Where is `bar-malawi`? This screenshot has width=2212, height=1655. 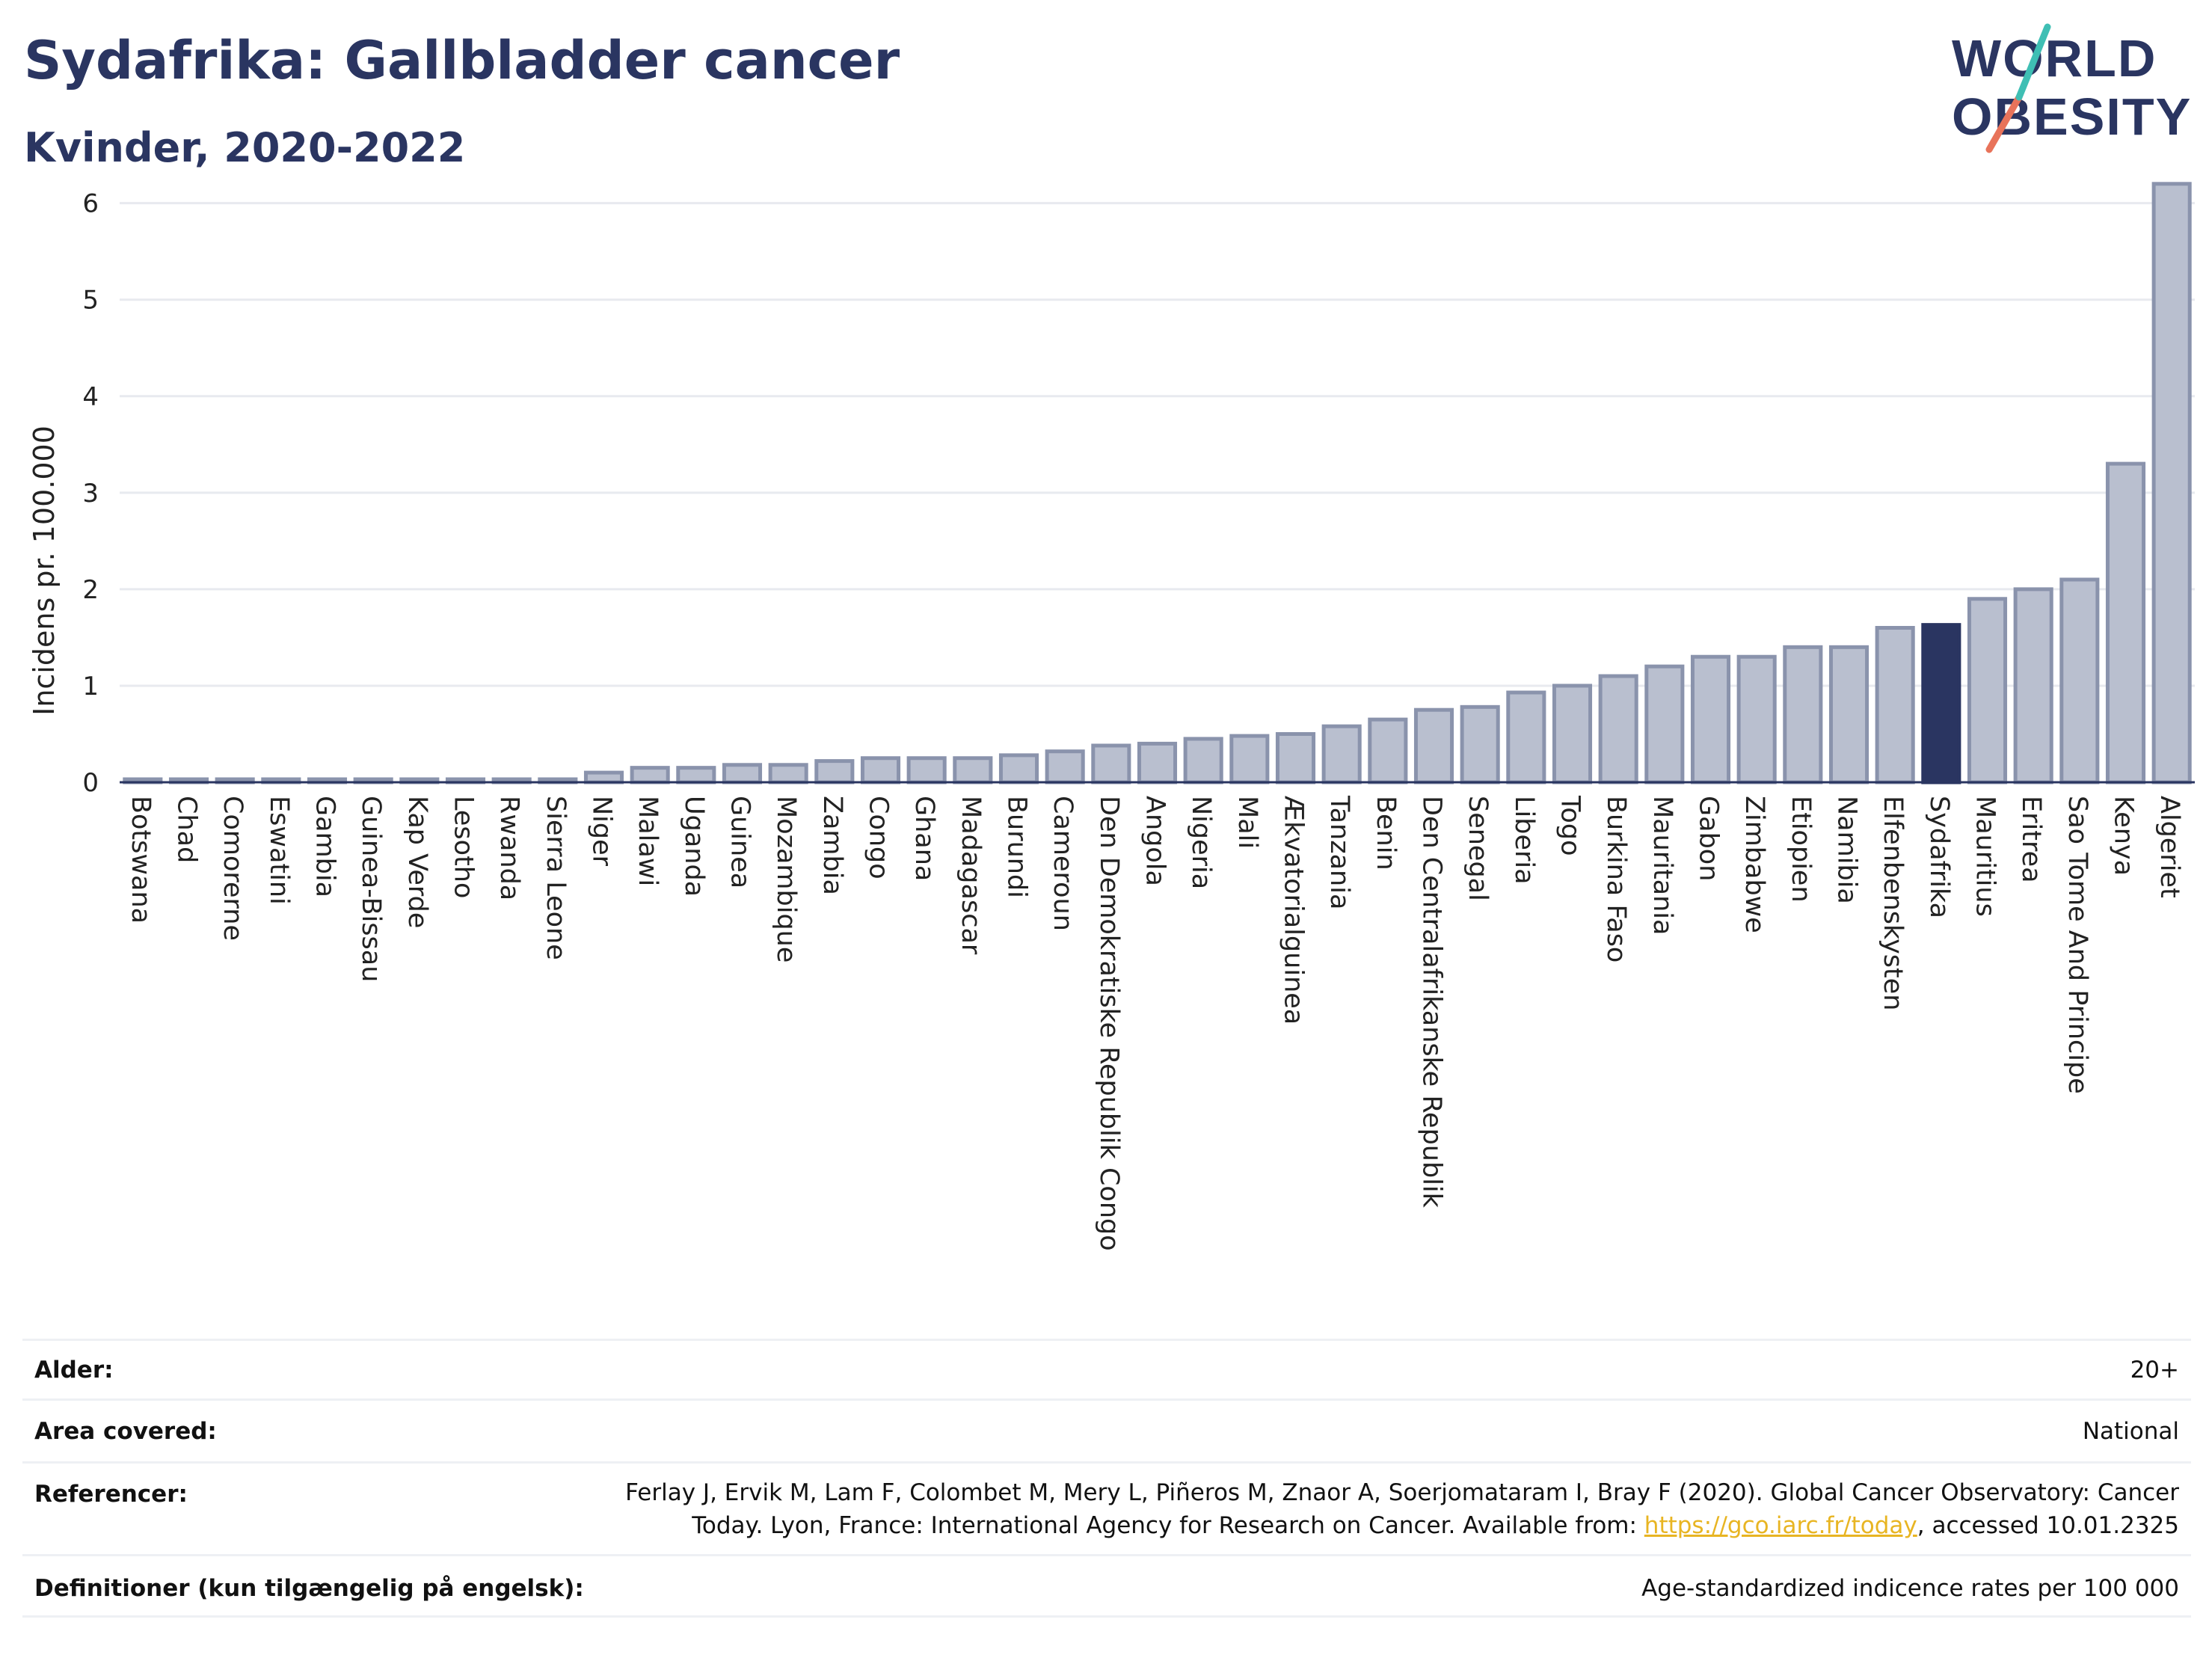
bar-malawi is located at coordinates (650, 775).